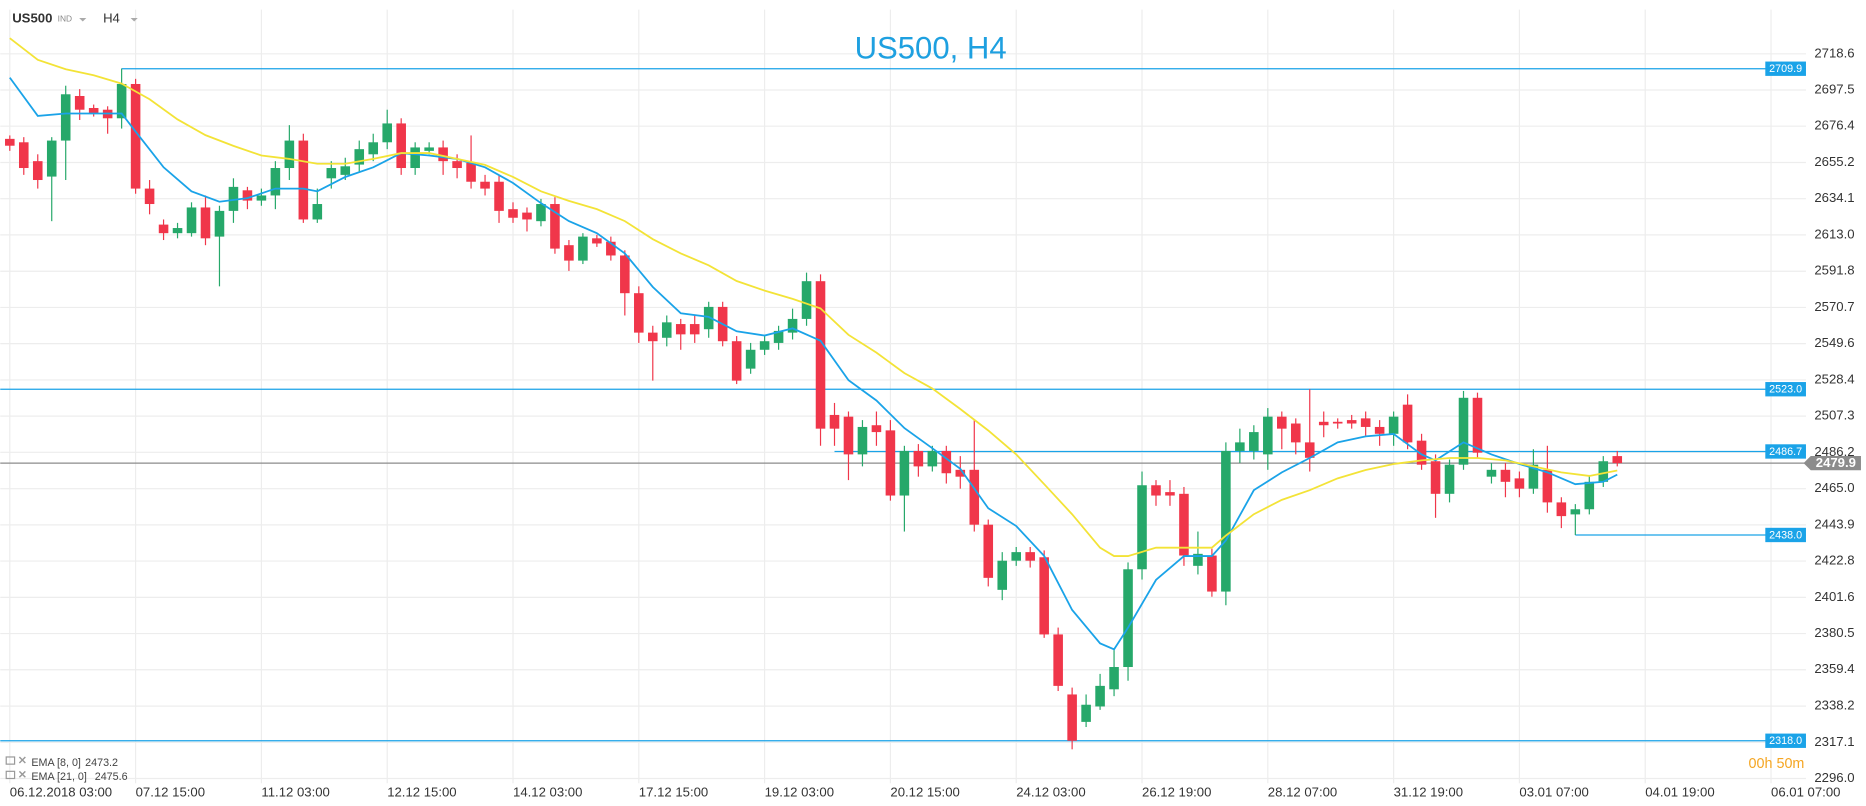 Image resolution: width=1866 pixels, height=806 pixels. Describe the element at coordinates (1302, 791) in the screenshot. I see `x-tick-label: 28.12 07:00` at that location.